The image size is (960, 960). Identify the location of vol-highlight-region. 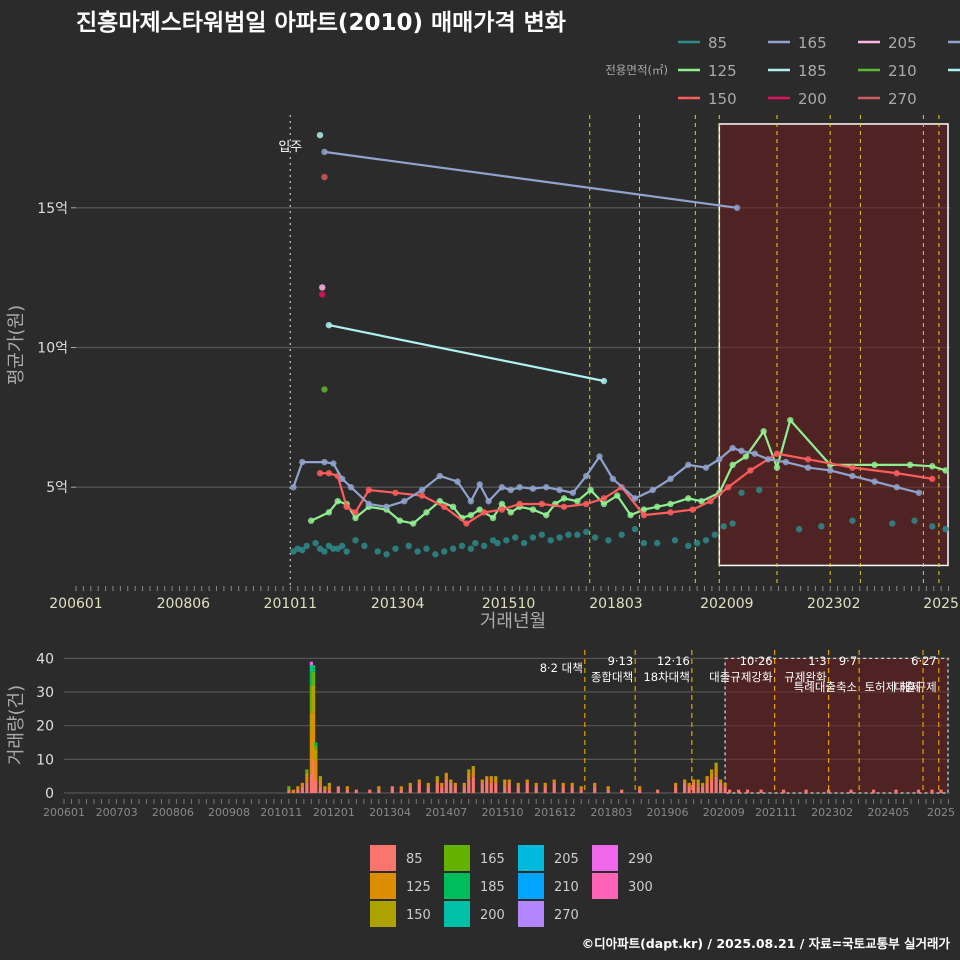
(836, 725).